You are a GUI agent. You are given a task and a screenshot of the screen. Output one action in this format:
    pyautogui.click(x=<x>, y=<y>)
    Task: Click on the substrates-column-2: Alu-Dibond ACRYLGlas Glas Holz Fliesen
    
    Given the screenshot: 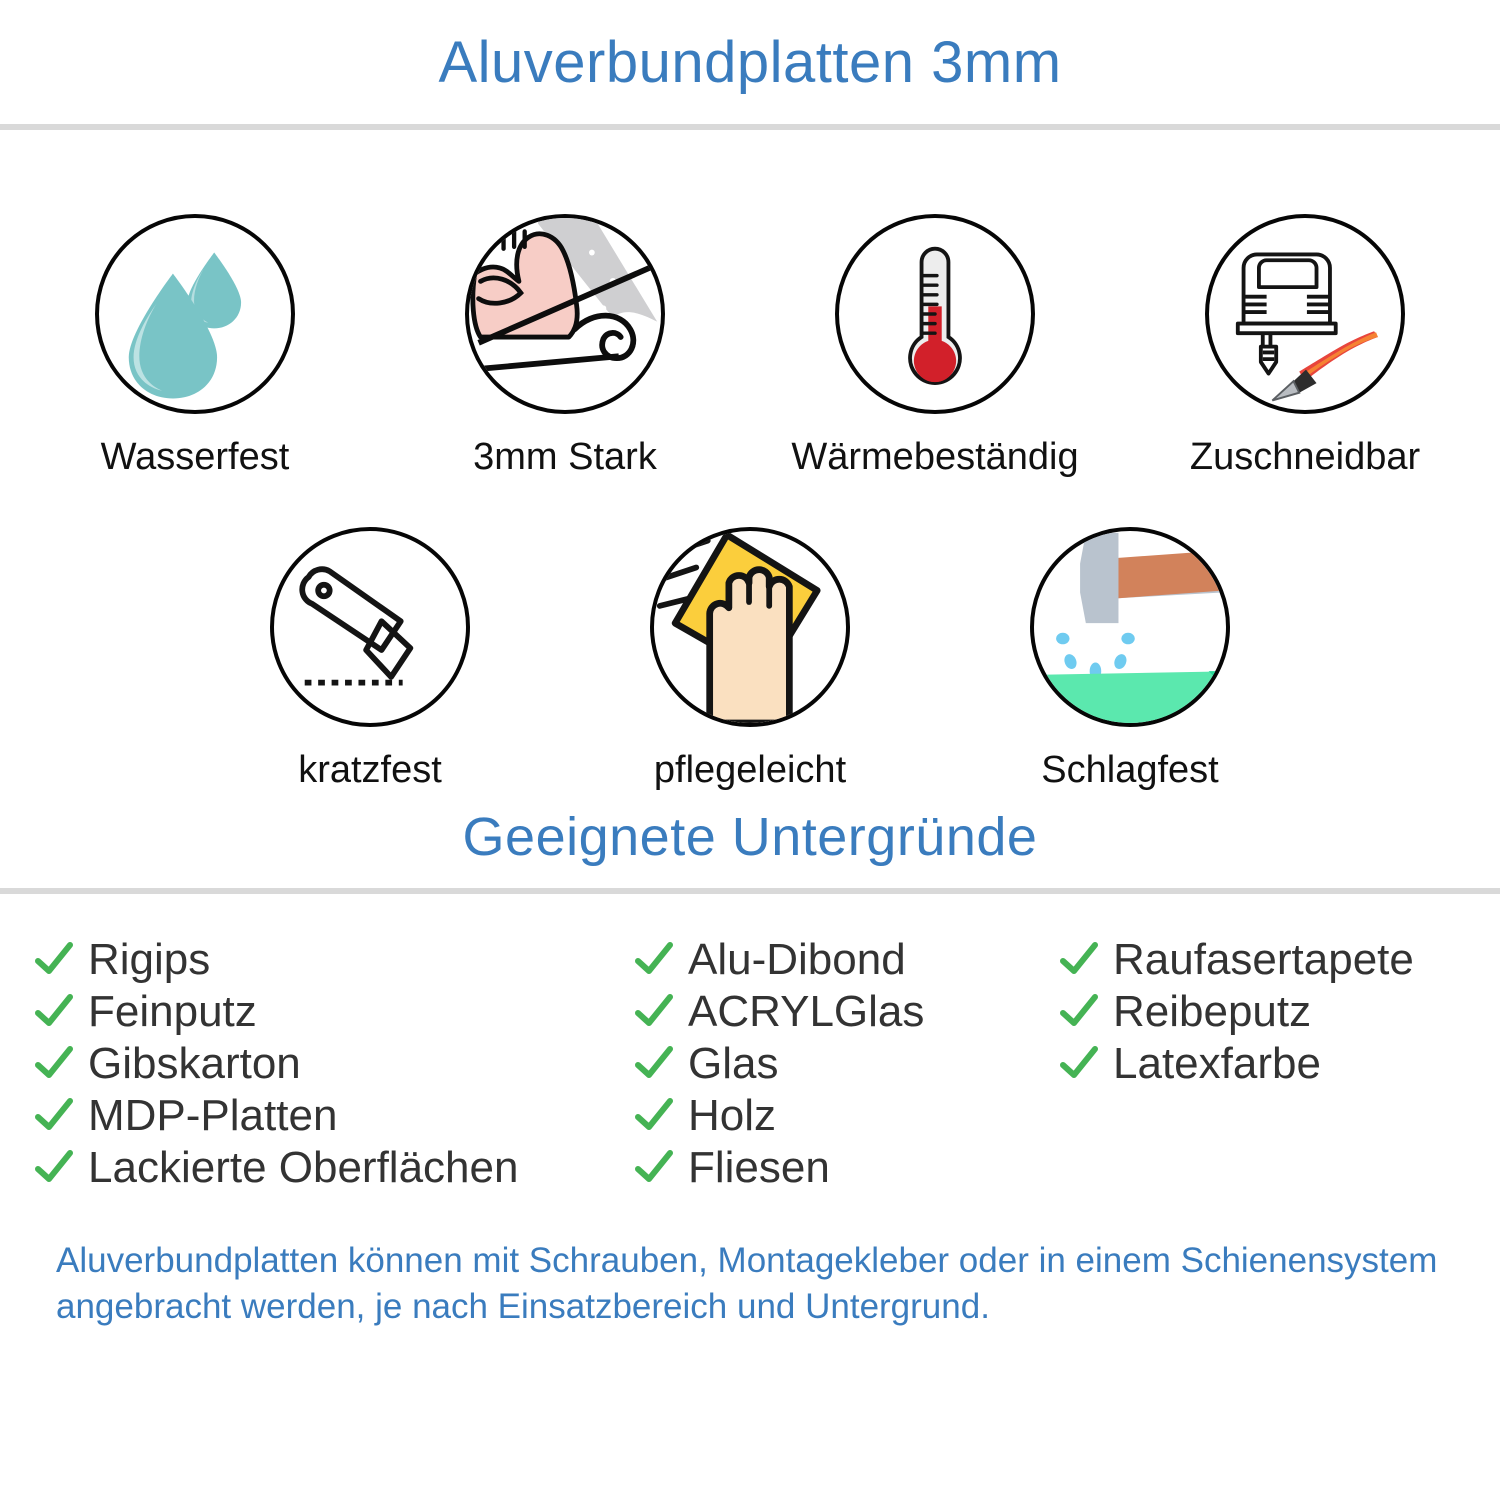 What is the action you would take?
    pyautogui.click(x=846, y=1064)
    